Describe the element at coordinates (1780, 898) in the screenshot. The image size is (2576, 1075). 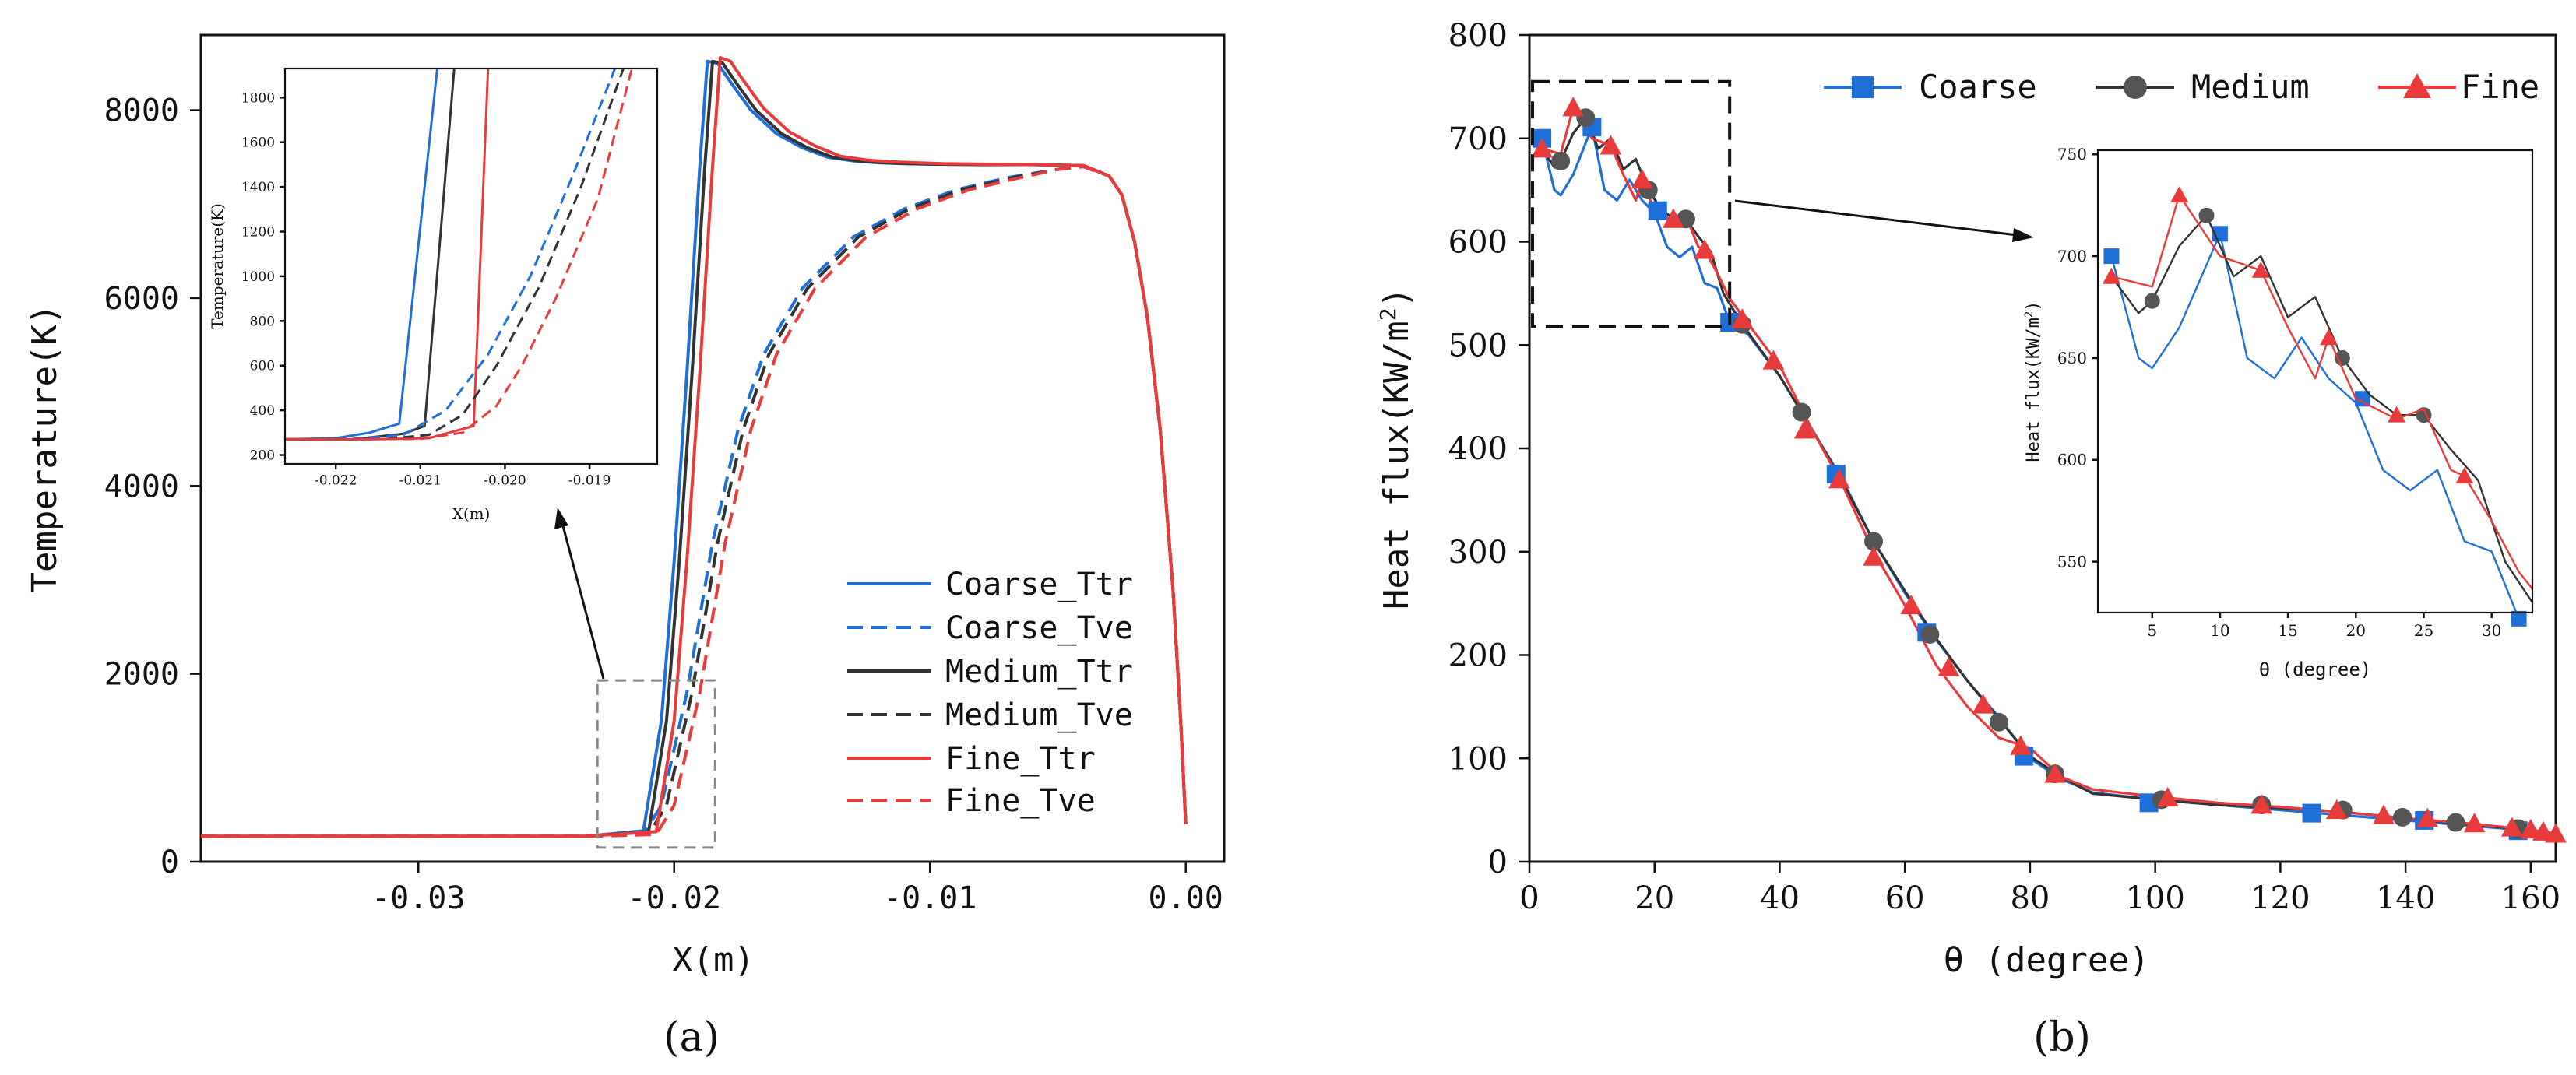
I see `panel-b-x-tick-label: 40` at that location.